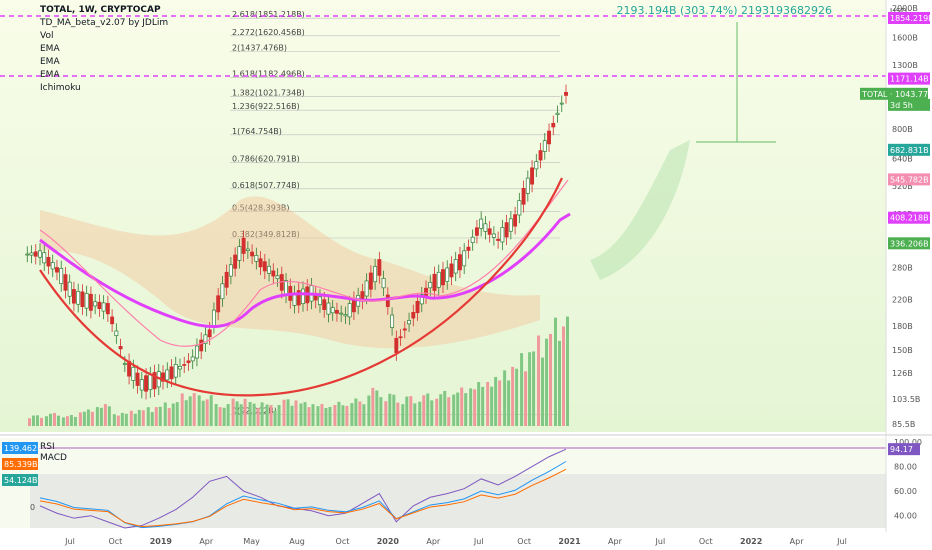  What do you see at coordinates (22, 477) in the screenshot?
I see `indicator-left-badges: 139.462B 85.339B 54.124B 0` at bounding box center [22, 477].